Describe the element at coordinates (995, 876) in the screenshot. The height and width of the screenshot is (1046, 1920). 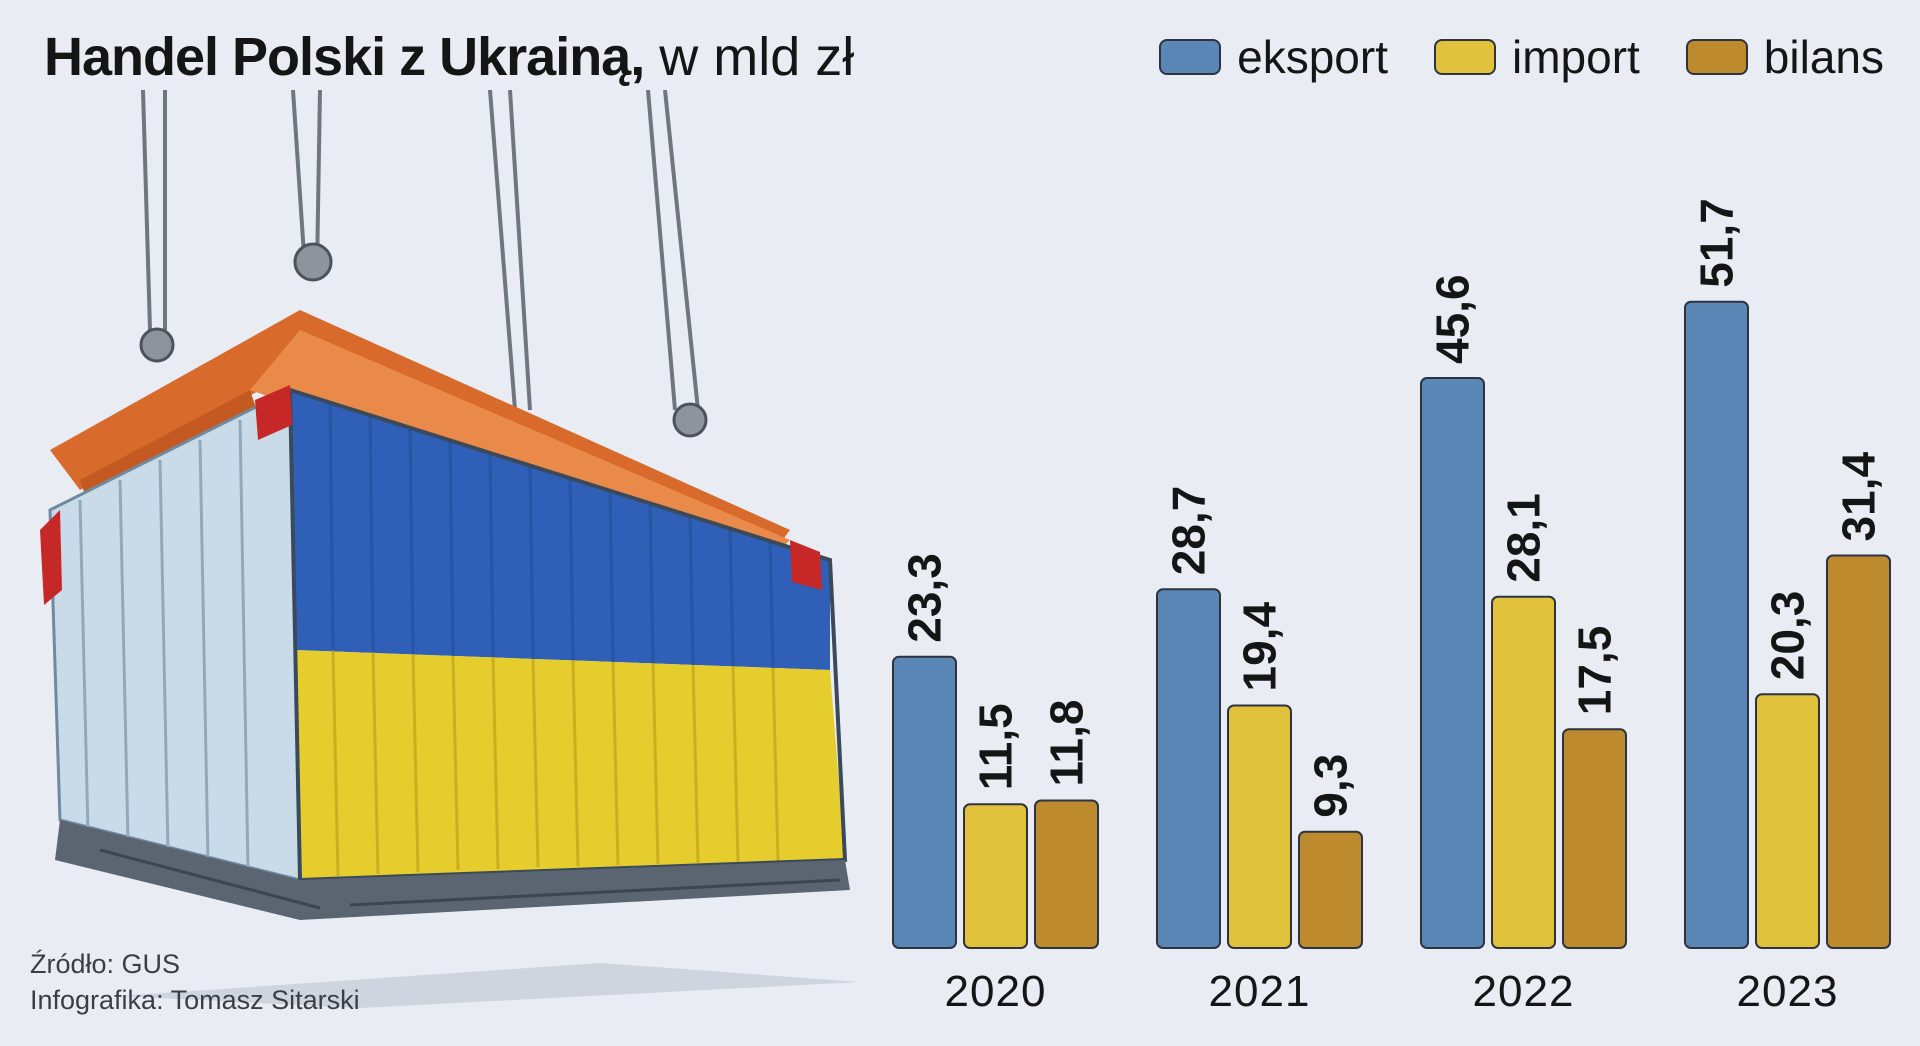
I see `bar-import-2020` at that location.